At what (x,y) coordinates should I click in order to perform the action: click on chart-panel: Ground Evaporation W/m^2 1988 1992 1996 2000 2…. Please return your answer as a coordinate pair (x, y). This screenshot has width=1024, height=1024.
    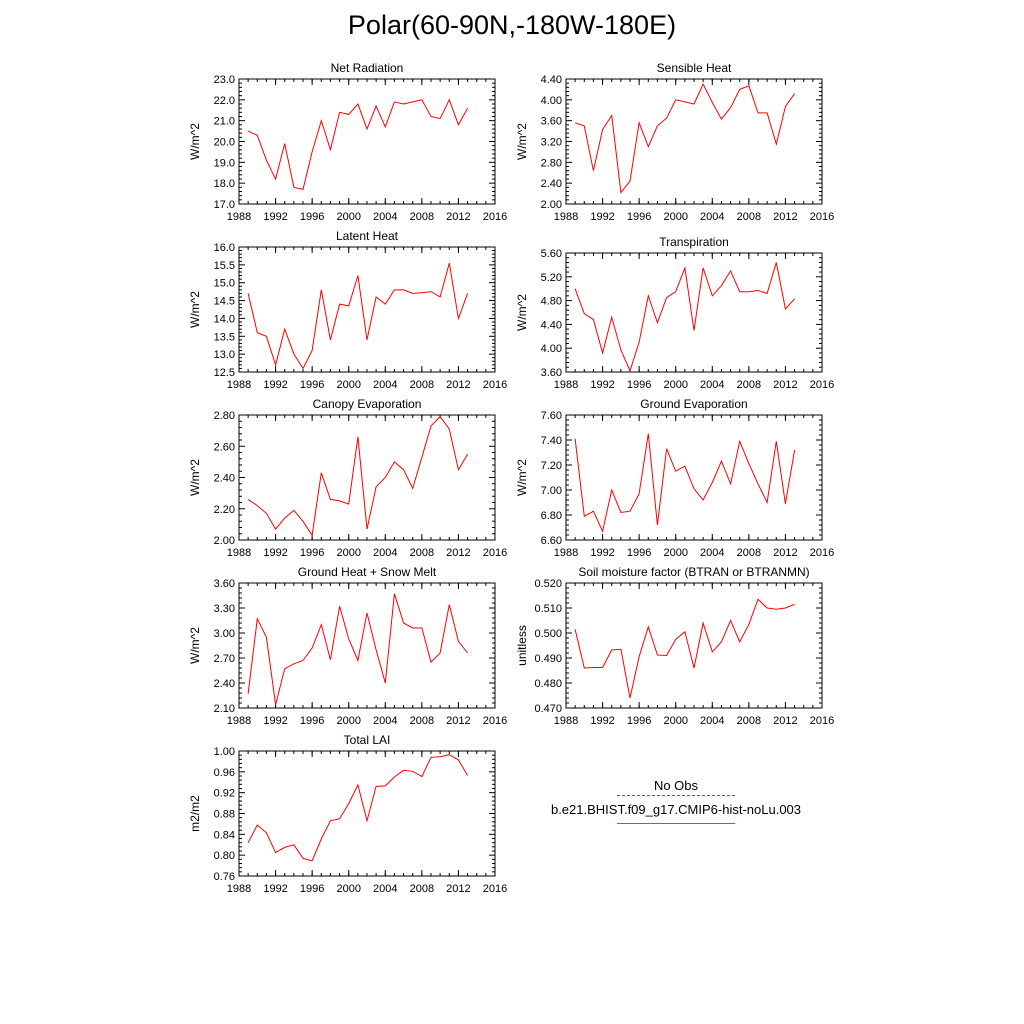
    Looking at the image, I should click on (674, 478).